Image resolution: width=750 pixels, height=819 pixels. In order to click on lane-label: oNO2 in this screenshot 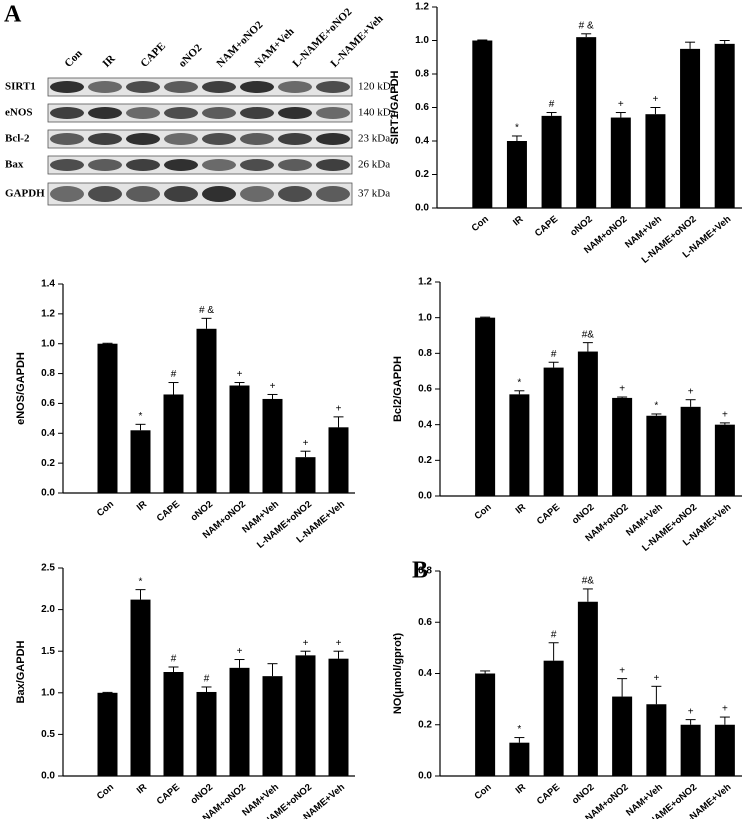, I will do `click(190, 56)`.